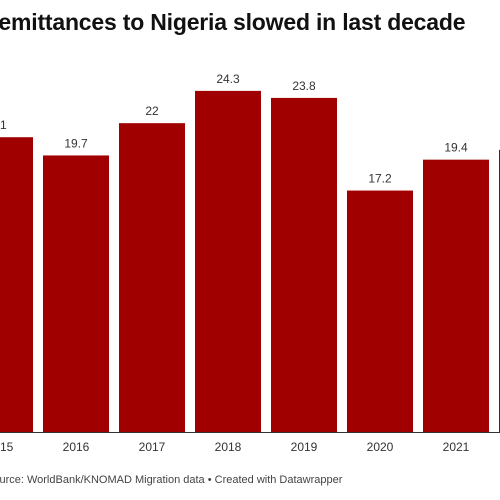  What do you see at coordinates (7, 447) in the screenshot?
I see `x-tick-2015: 2015` at bounding box center [7, 447].